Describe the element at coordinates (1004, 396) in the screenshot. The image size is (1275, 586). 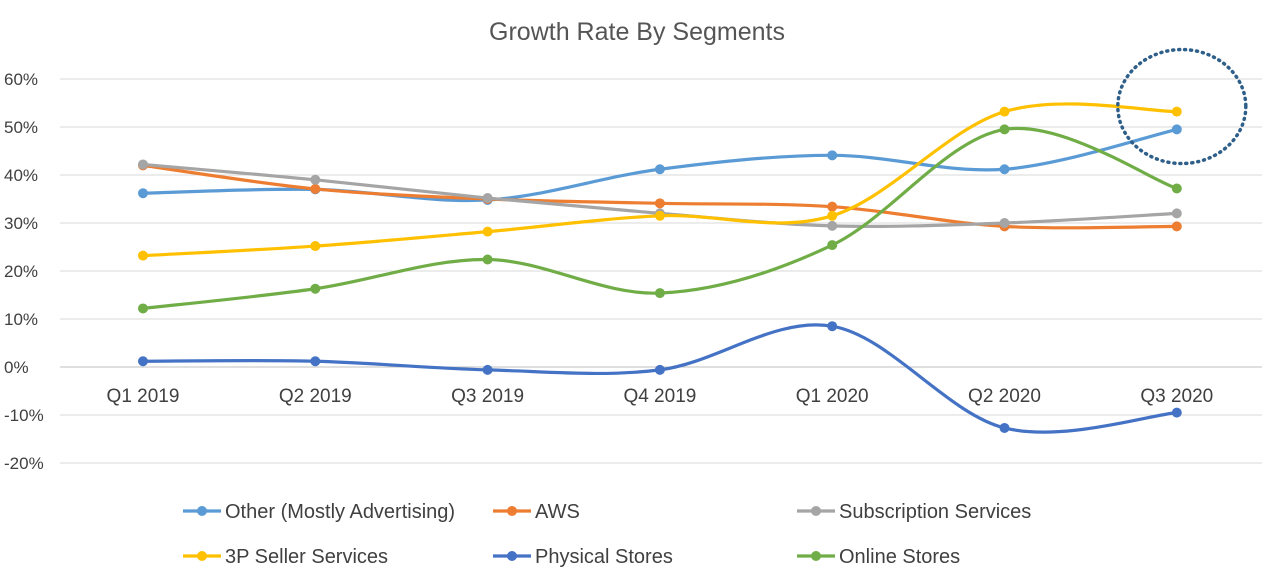
I see `x-tick-label: Q2 2020` at that location.